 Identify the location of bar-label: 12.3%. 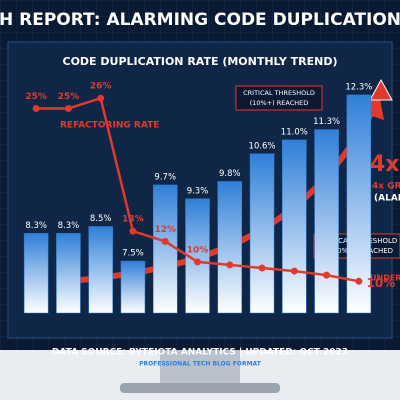
(358, 87).